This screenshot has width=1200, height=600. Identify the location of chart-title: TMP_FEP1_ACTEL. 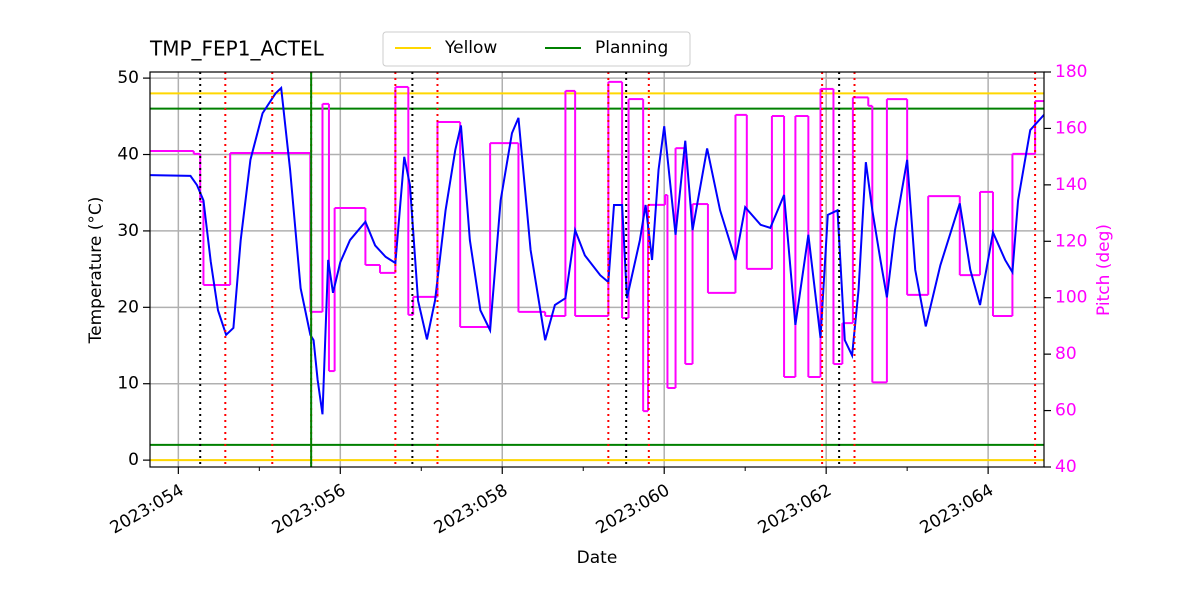
(237, 49).